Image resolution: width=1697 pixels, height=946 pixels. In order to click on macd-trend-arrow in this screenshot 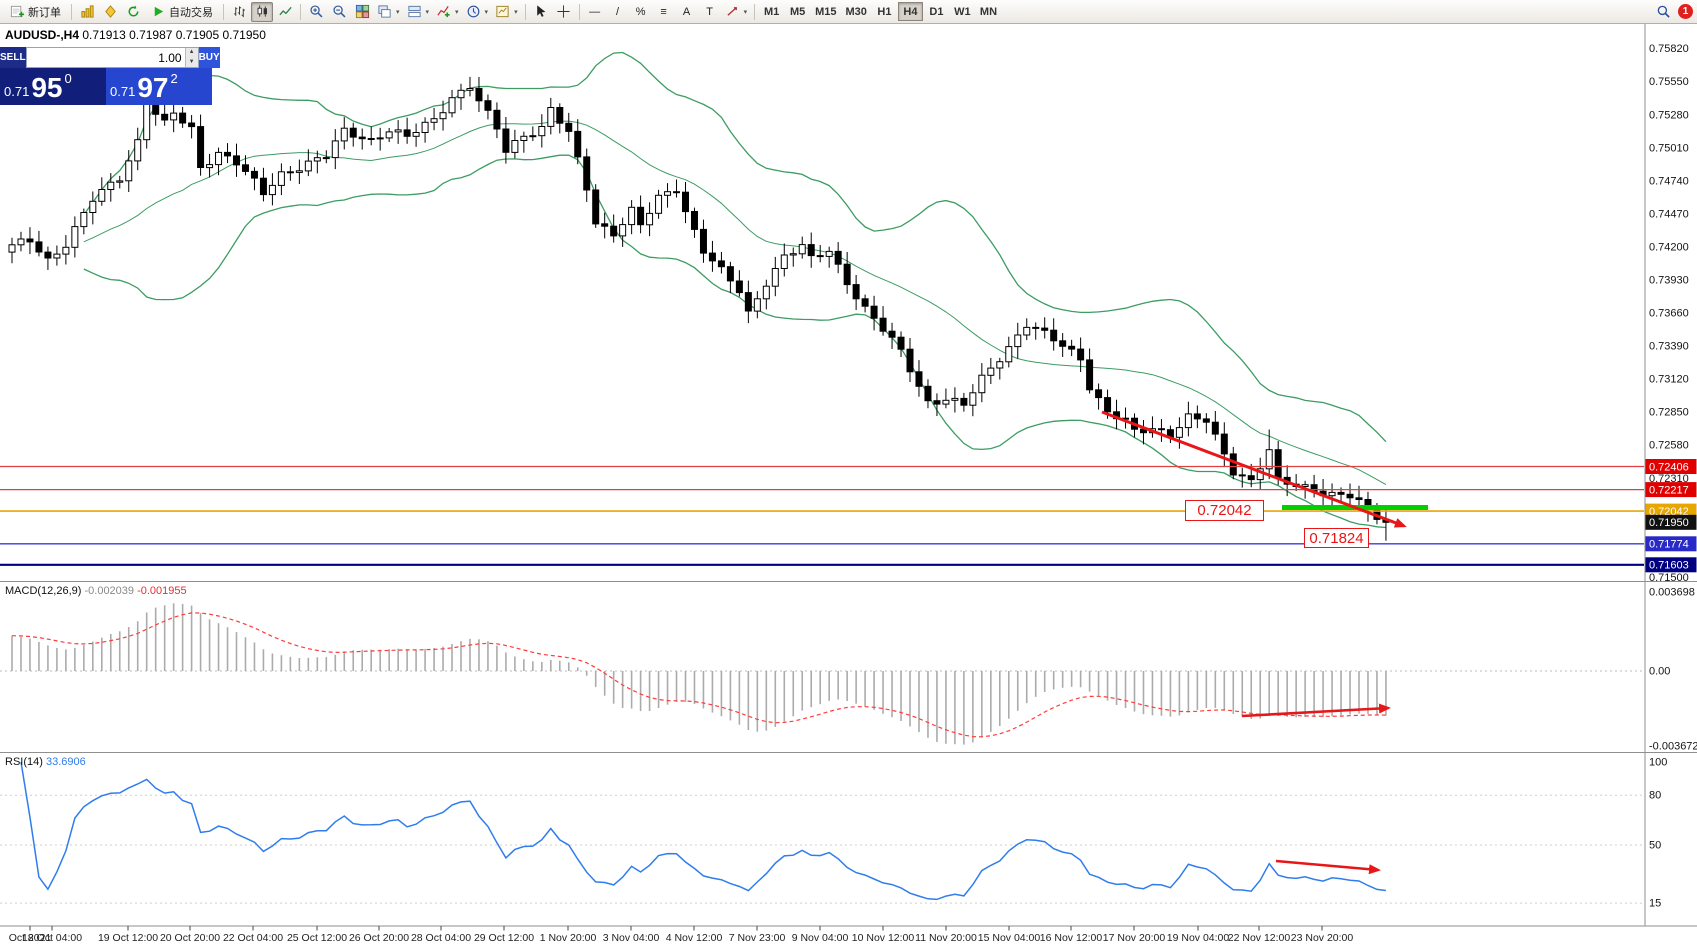, I will do `click(1316, 710)`.